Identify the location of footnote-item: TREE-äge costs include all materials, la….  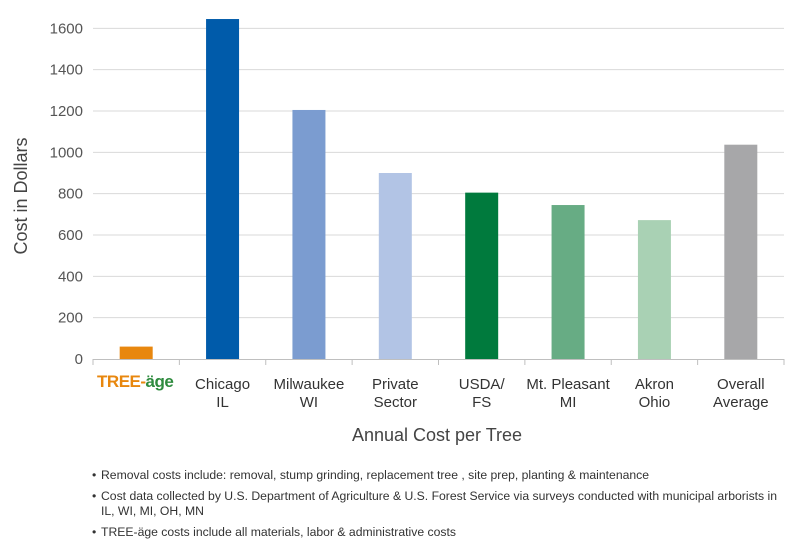
(437, 532).